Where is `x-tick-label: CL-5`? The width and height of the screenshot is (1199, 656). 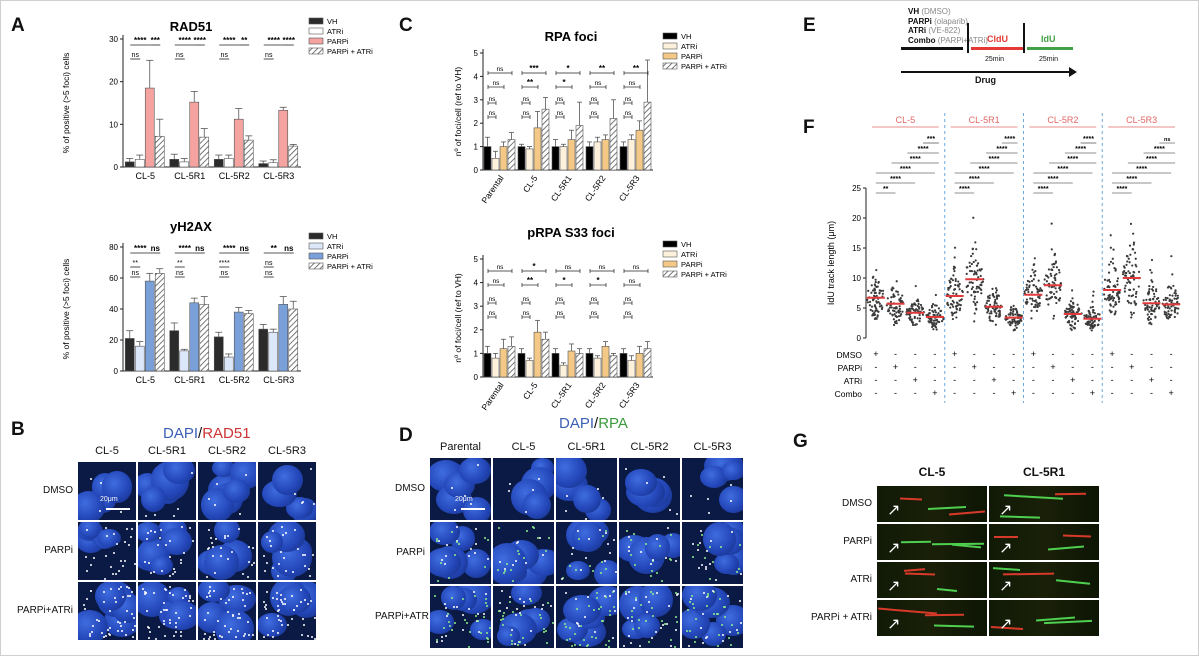 x-tick-label: CL-5 is located at coordinates (145, 380).